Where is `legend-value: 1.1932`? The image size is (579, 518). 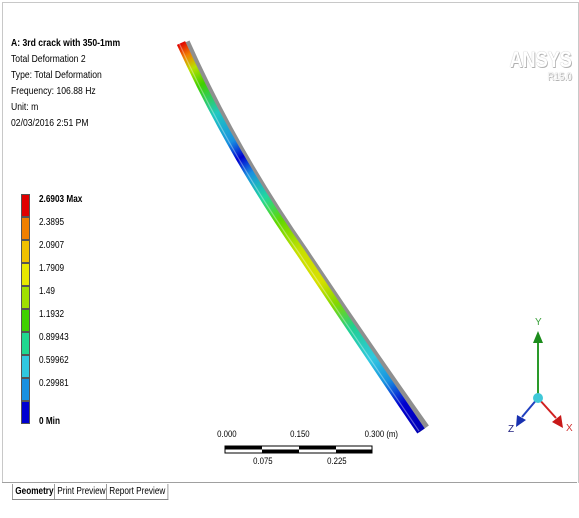 legend-value: 1.1932 is located at coordinates (52, 314).